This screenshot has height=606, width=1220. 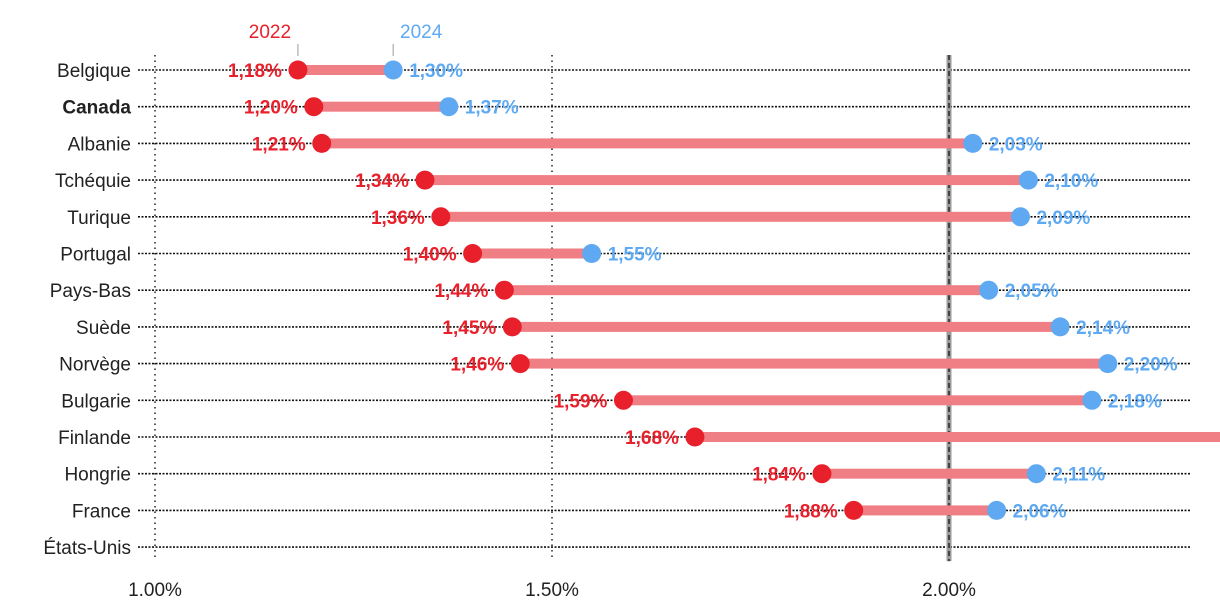 I want to click on value-label-2024: 1,55%, so click(x=635, y=255).